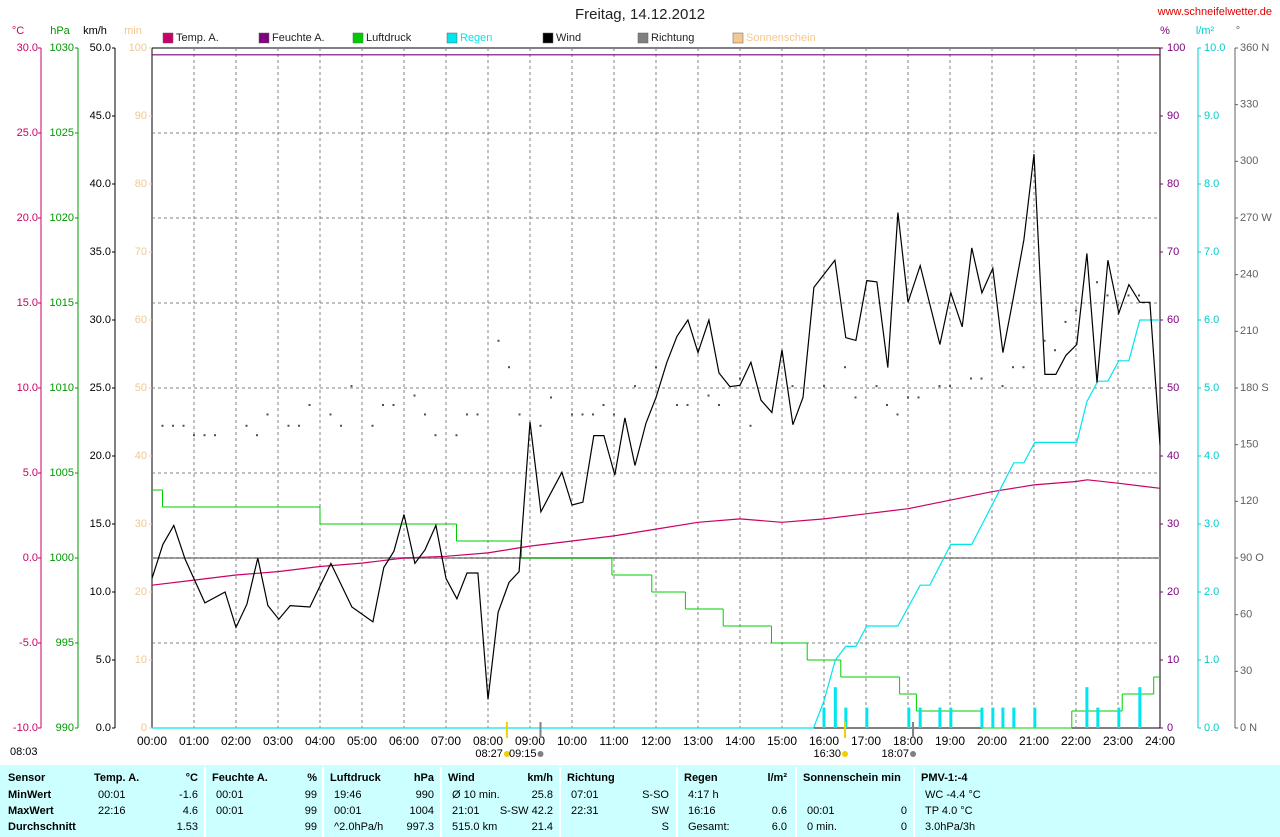 The image size is (1280, 837). I want to click on x-tick-label: 10:00, so click(572, 741).